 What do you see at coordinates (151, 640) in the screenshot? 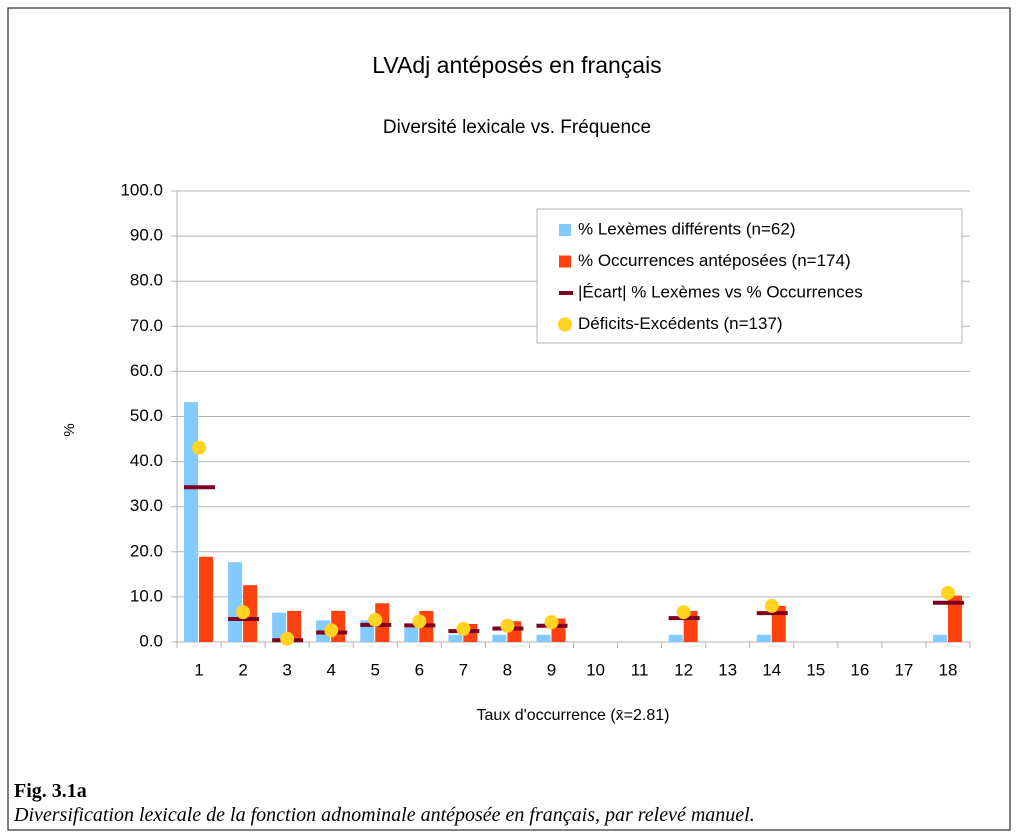
I see `y-tick-label: 0.0` at bounding box center [151, 640].